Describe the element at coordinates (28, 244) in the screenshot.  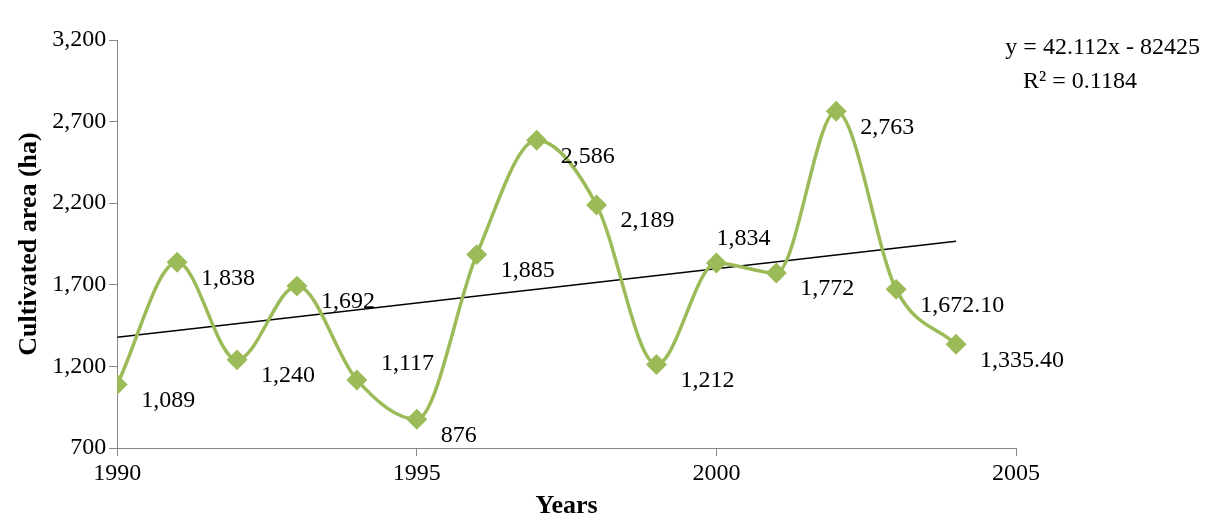
I see `y-axis-title: Cultivated area (ha)` at that location.